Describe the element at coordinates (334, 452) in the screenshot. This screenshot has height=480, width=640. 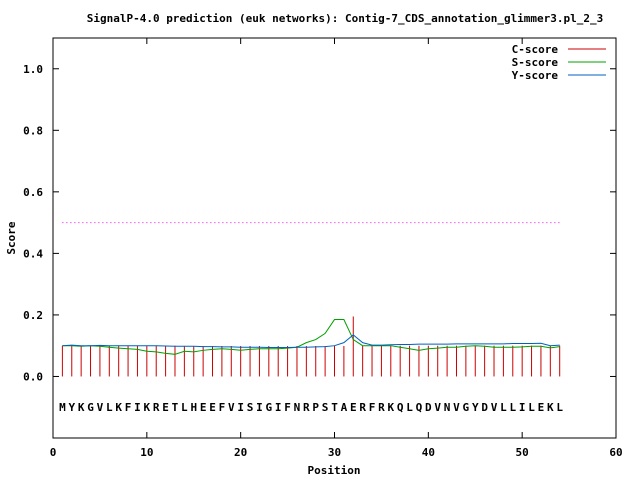
I see `x-tick-label: 30` at that location.